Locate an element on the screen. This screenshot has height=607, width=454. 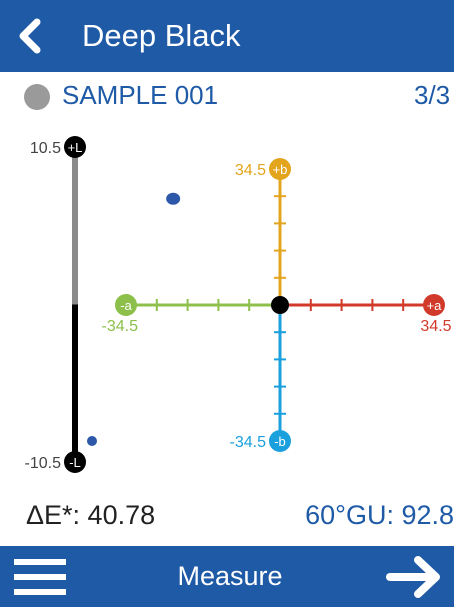
minus-a-badge is located at coordinates (126, 305).